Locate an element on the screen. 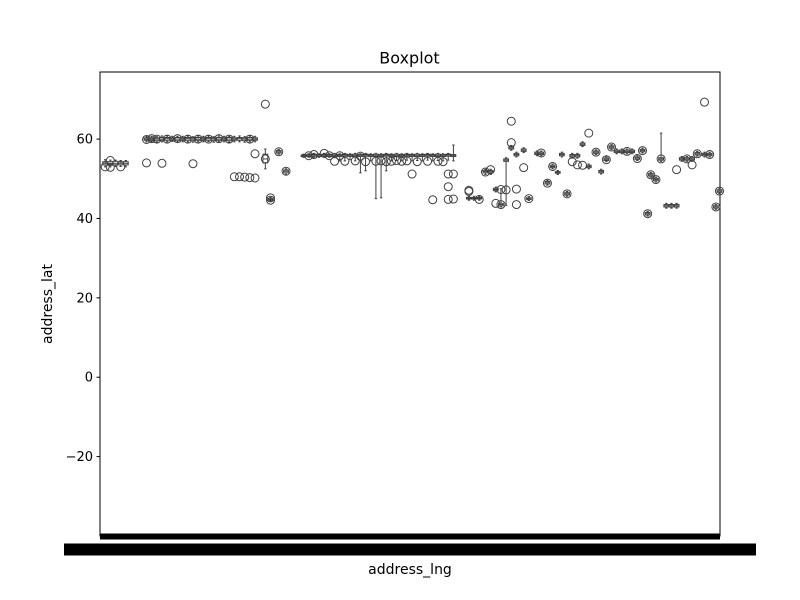 Image resolution: width=800 pixels, height=600 pixels. x-tick-marks-band is located at coordinates (410, 536).